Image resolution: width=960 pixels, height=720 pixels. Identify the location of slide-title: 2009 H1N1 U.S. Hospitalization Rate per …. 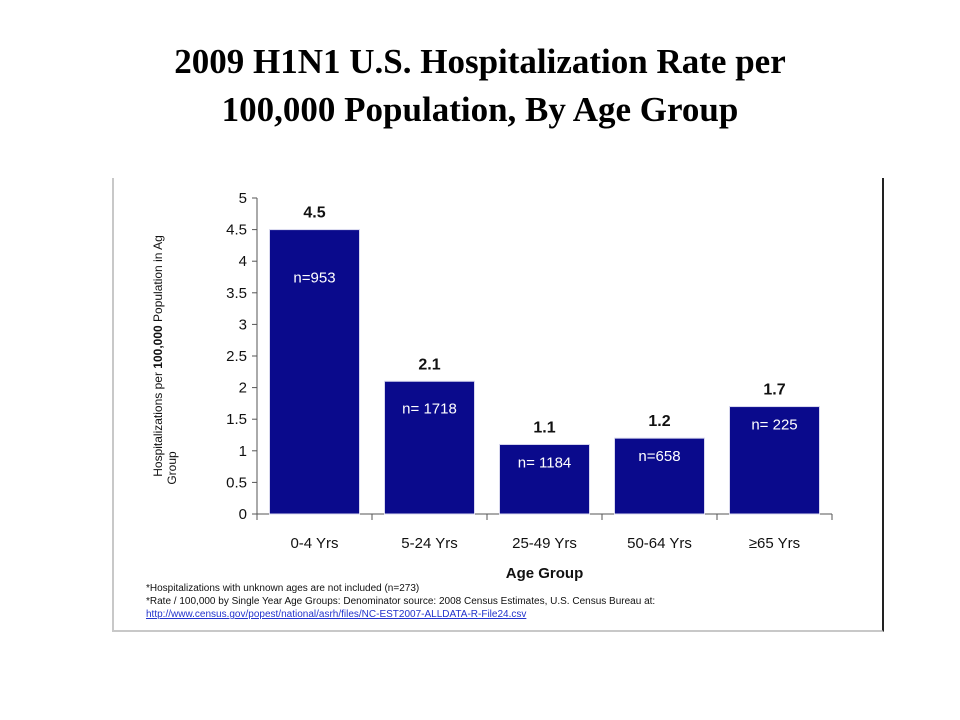
(480, 86).